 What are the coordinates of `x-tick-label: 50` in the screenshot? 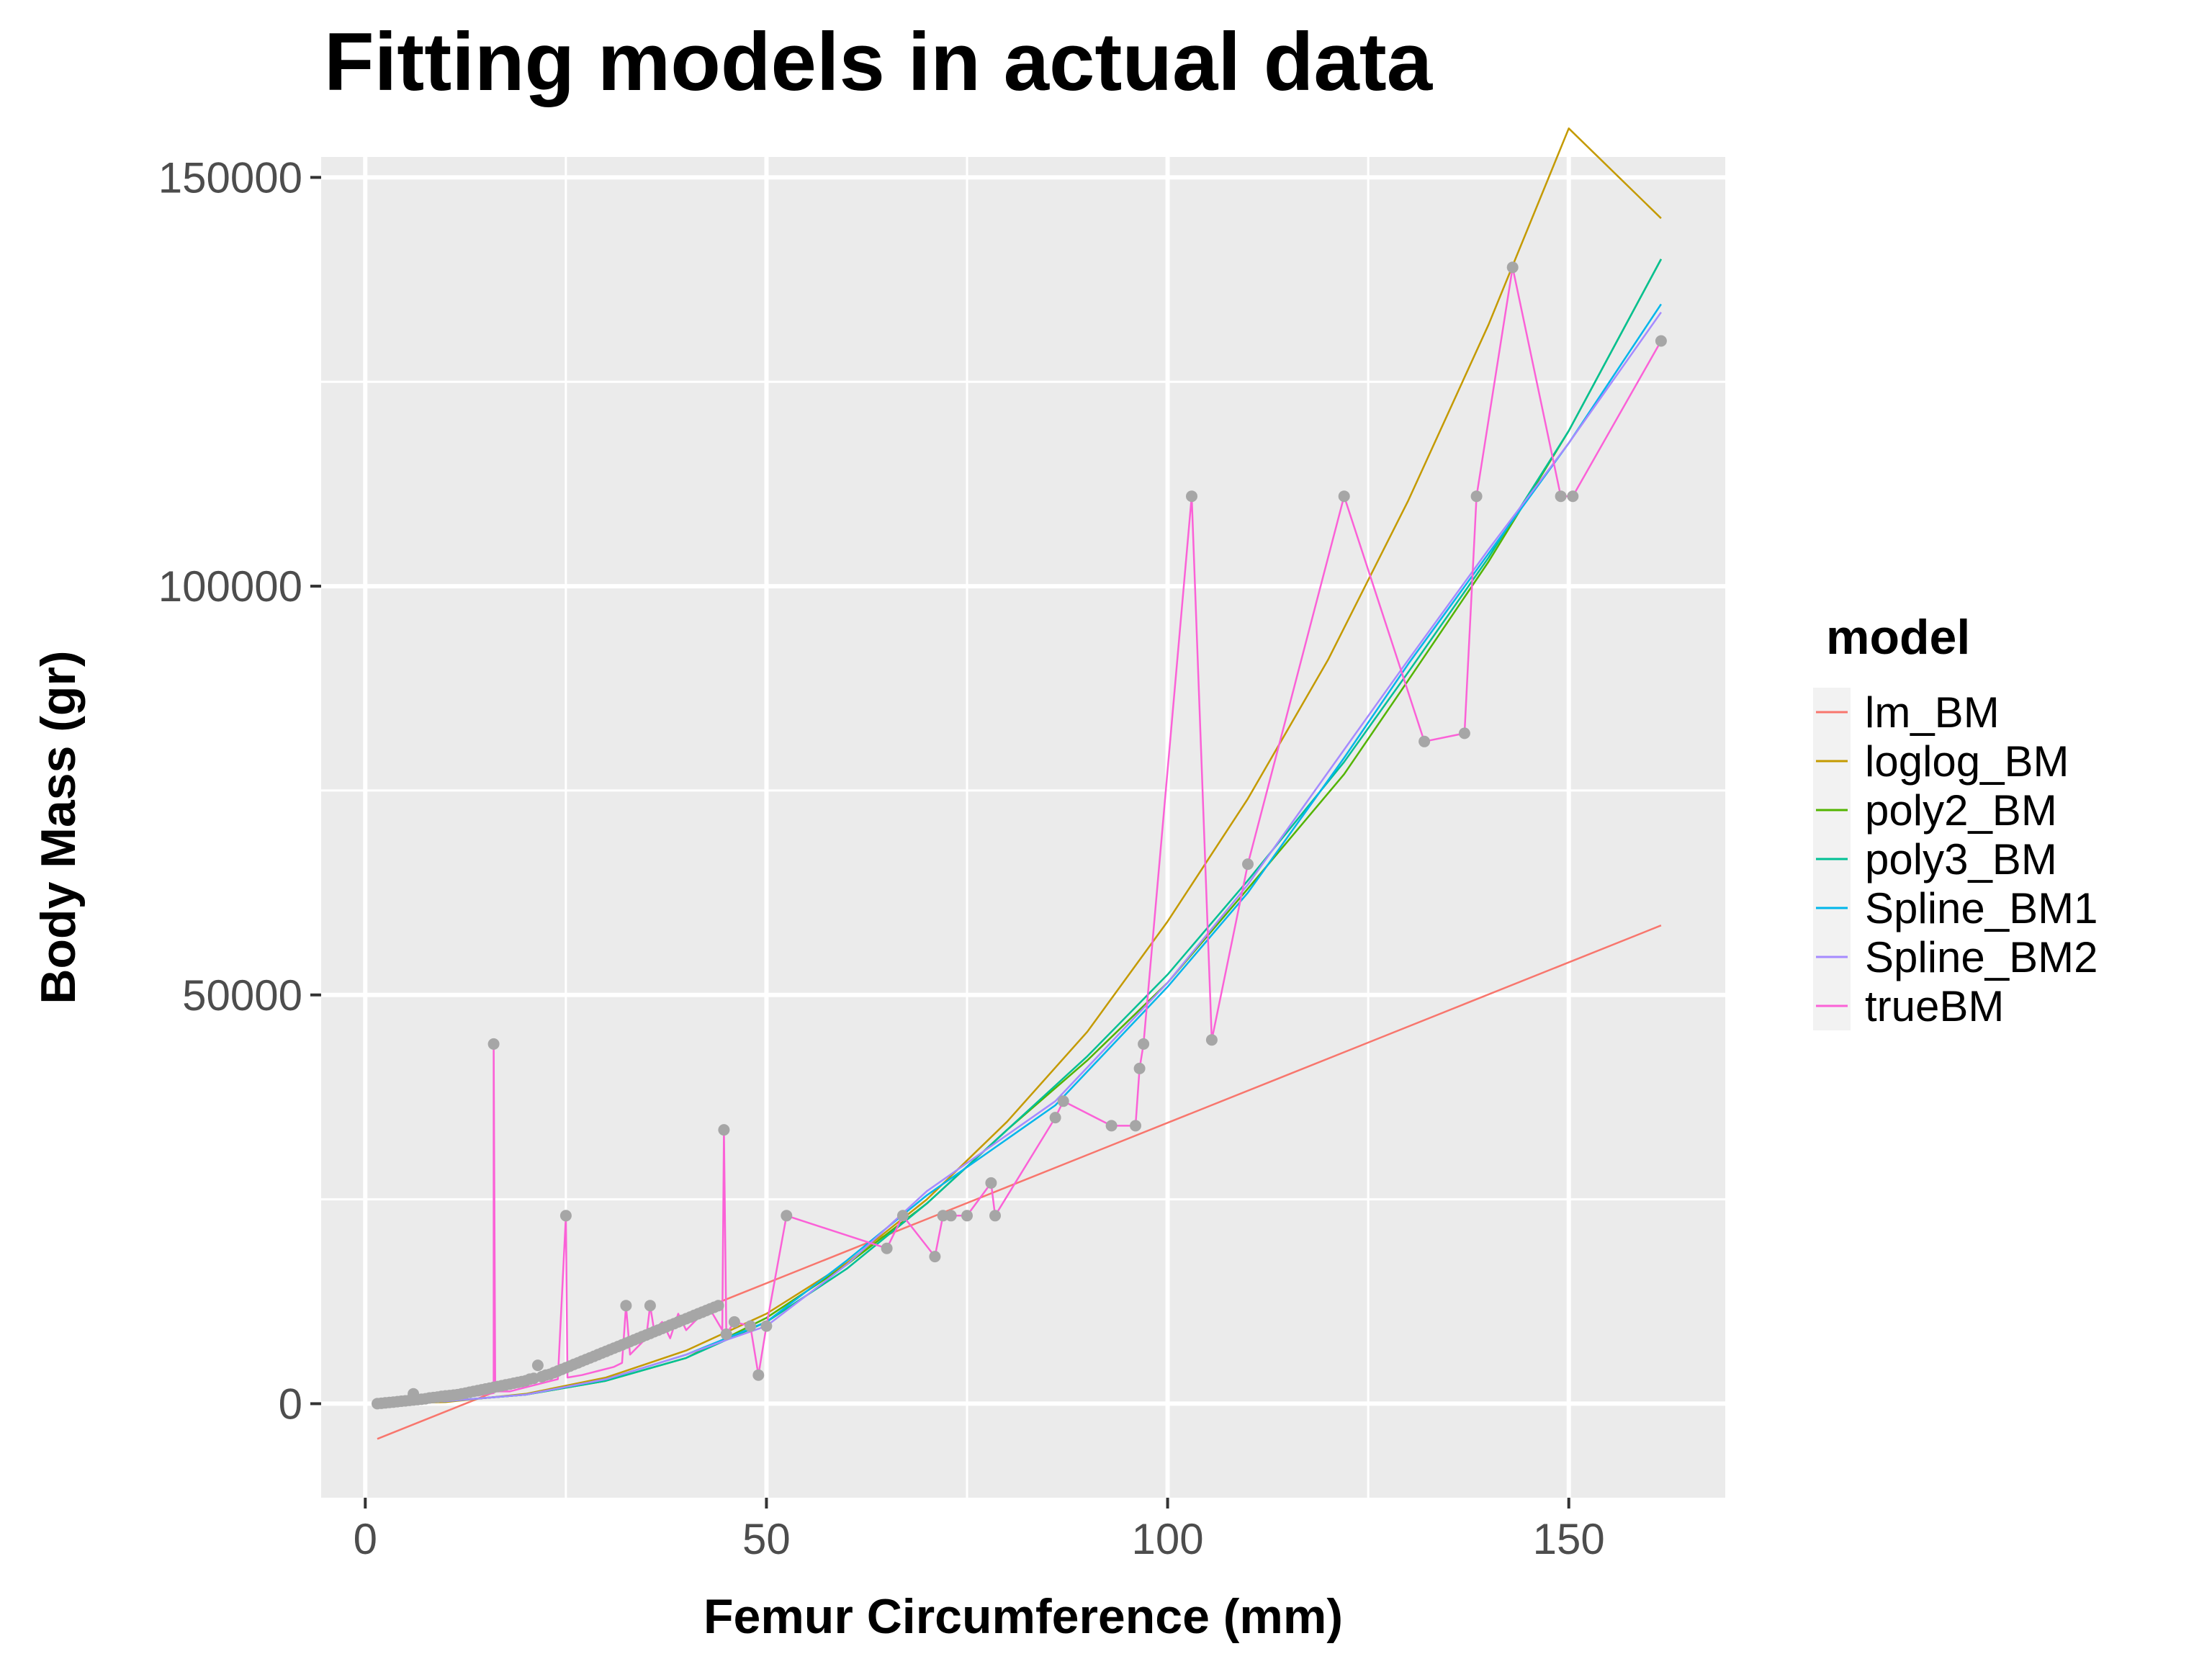 It's located at (766, 1539).